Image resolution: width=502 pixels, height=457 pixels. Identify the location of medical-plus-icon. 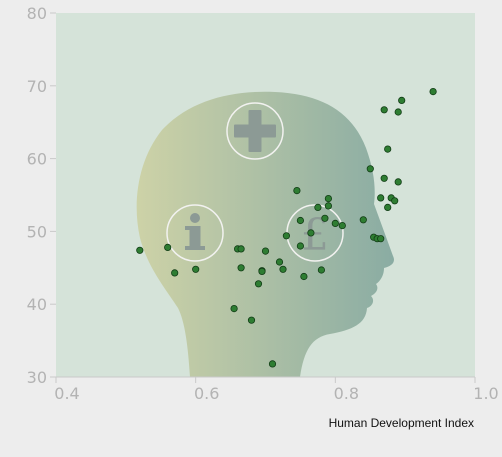
(255, 131).